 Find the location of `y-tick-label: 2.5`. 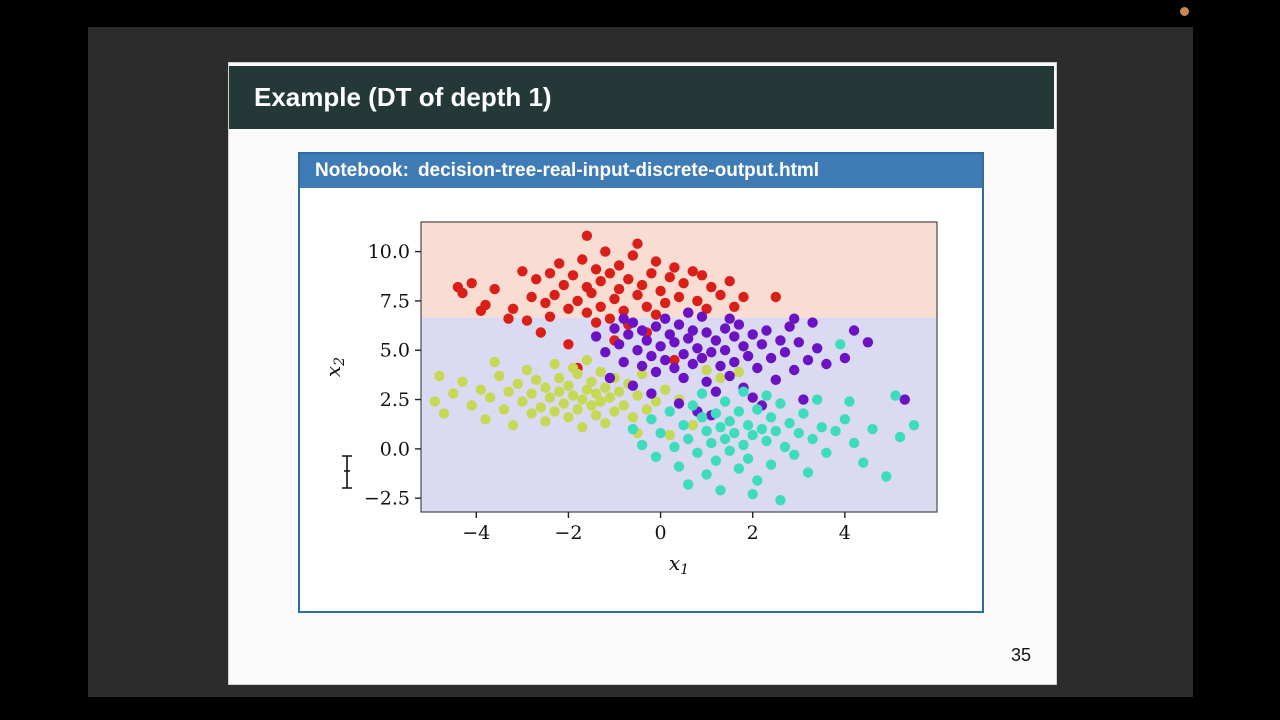

y-tick-label: 2.5 is located at coordinates (395, 400).